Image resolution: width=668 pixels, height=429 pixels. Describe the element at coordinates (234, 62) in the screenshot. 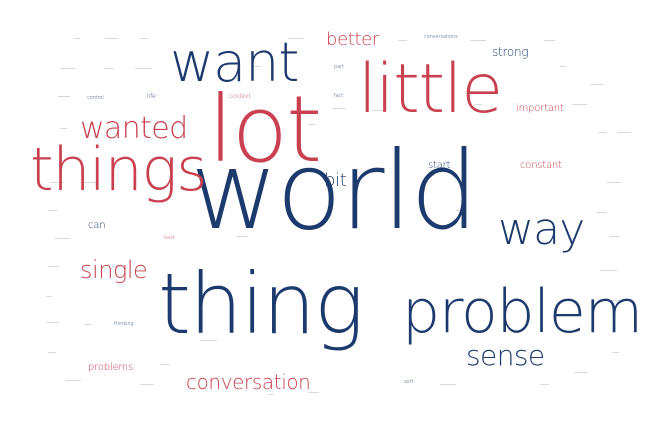

I see `word-want: want` at that location.